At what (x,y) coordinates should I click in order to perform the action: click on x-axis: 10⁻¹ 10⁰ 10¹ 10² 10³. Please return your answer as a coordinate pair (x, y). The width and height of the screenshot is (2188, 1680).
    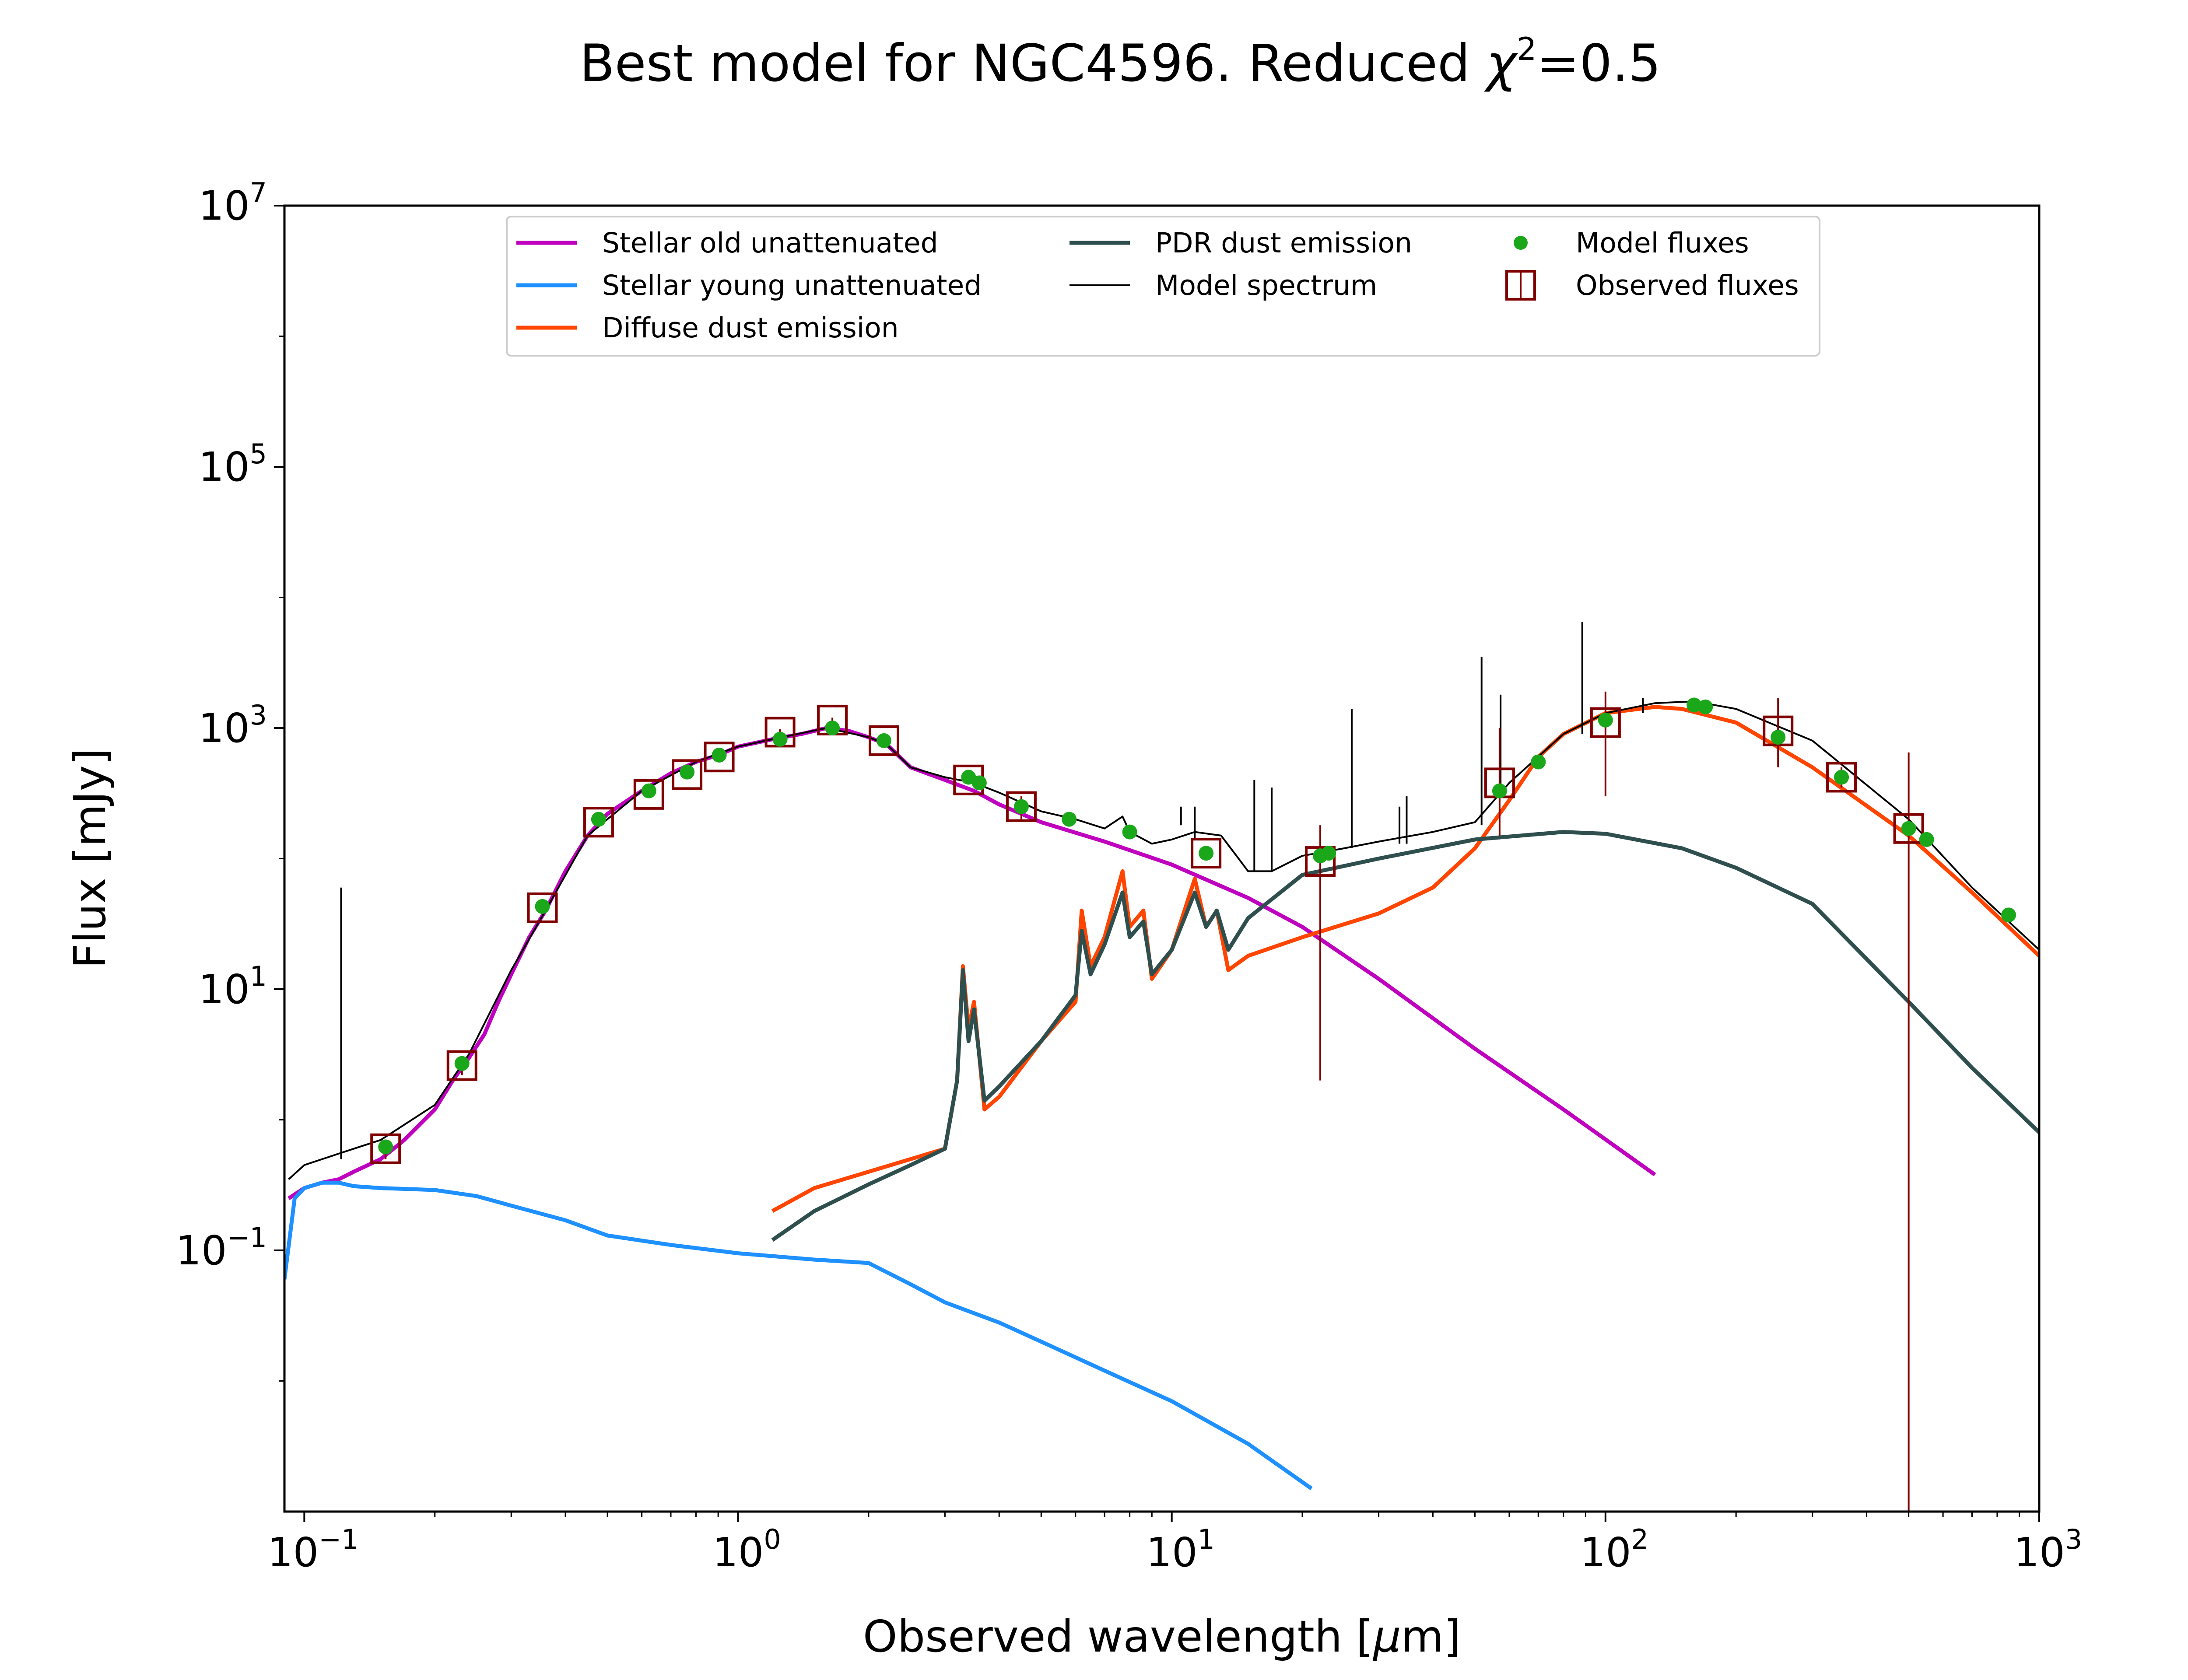
    Looking at the image, I should click on (1174, 1544).